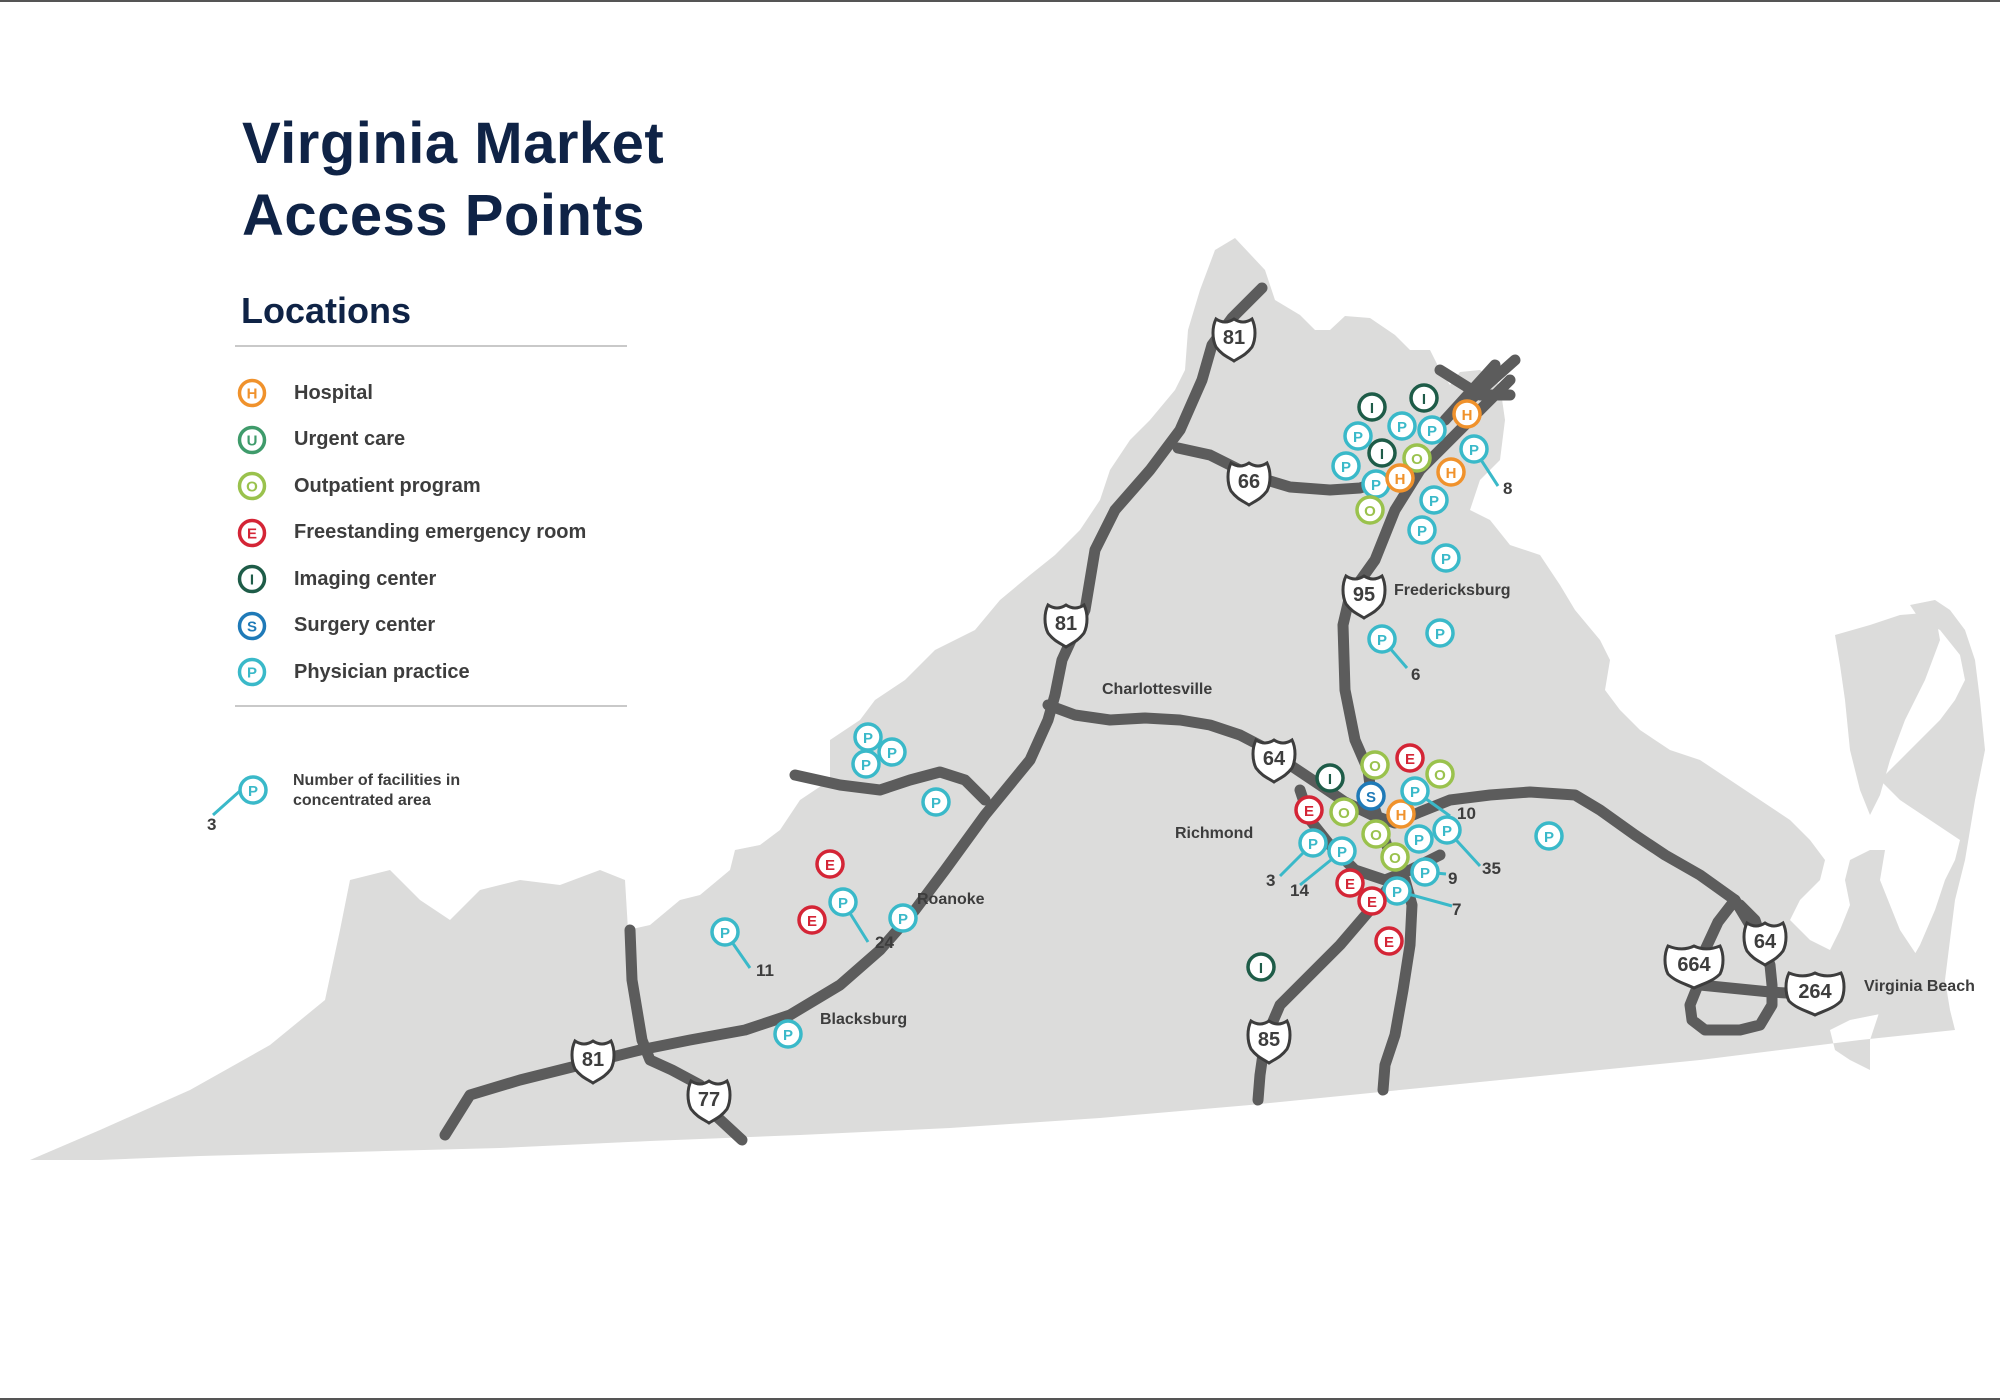 This screenshot has height=1400, width=2000. What do you see at coordinates (1452, 878) in the screenshot?
I see `count-label-richmond-9: 9` at bounding box center [1452, 878].